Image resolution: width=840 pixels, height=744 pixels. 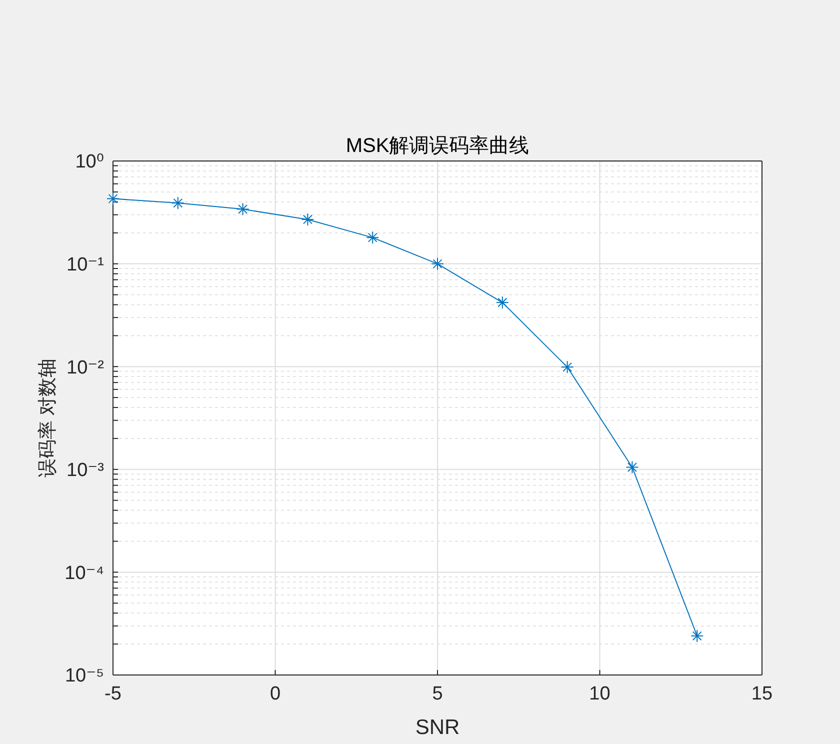 What do you see at coordinates (275, 693) in the screenshot?
I see `x-tick-label: 0` at bounding box center [275, 693].